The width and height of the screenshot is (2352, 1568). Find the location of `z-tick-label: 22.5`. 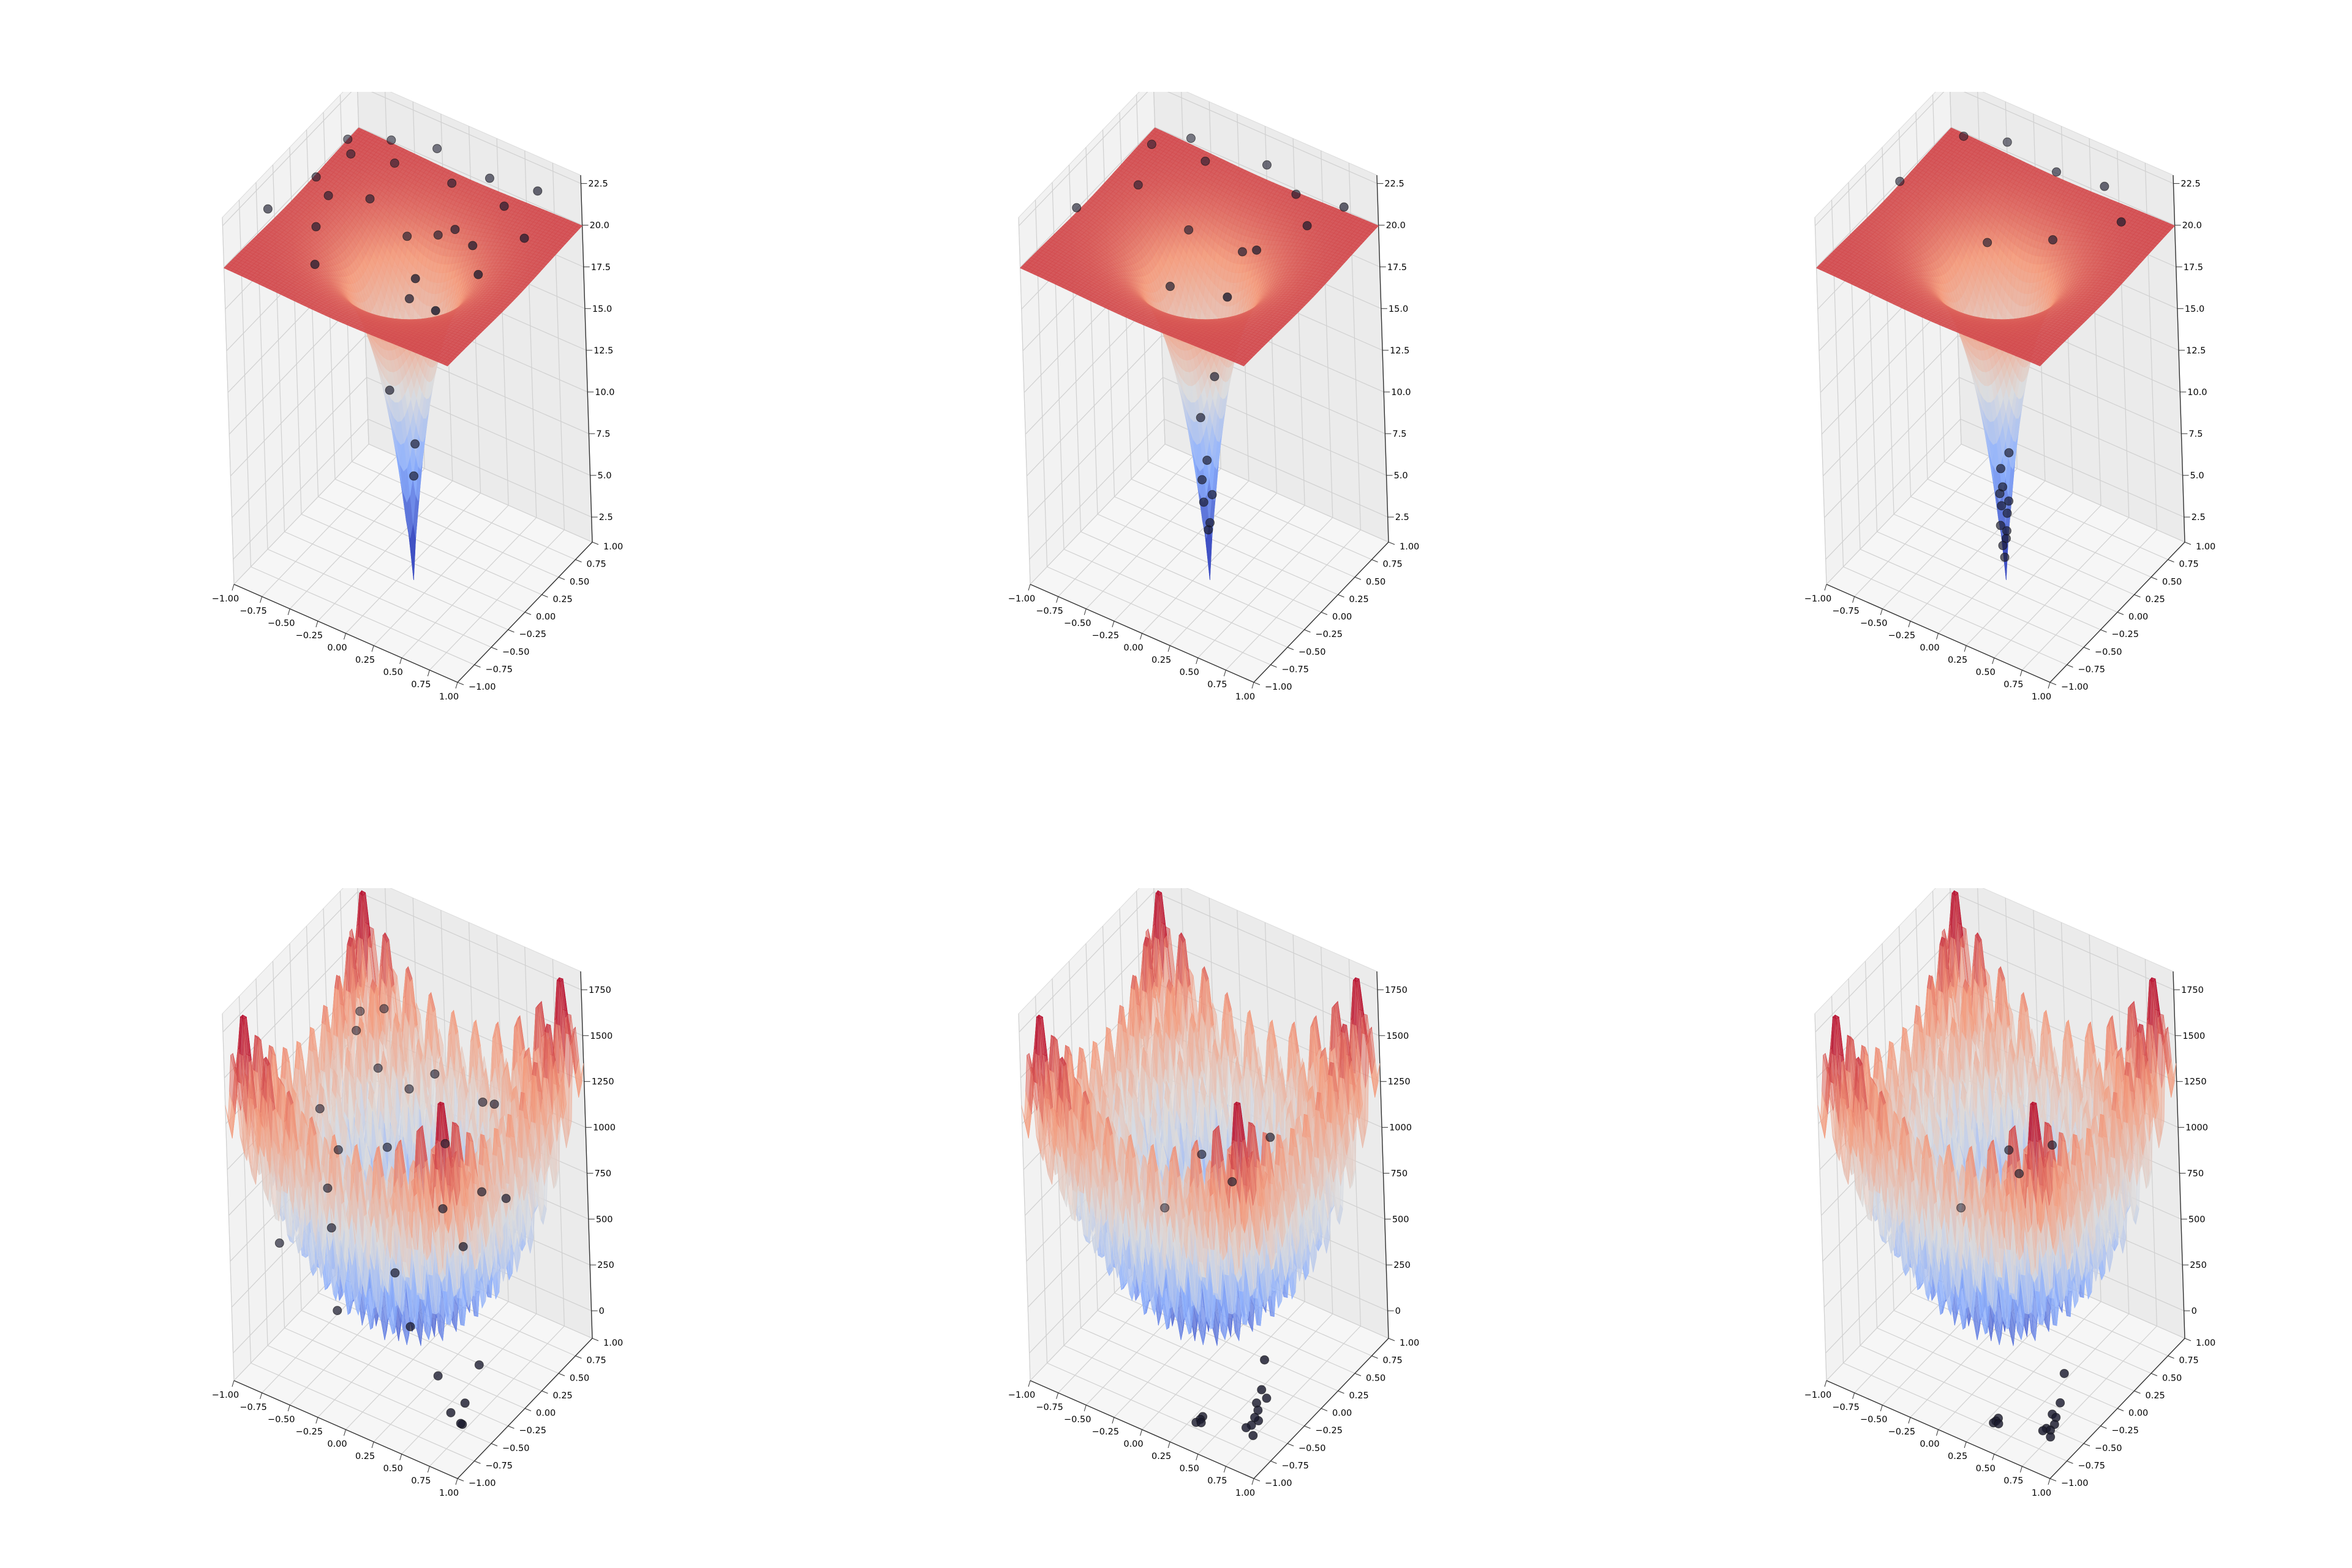

z-tick-label: 22.5 is located at coordinates (2190, 184).